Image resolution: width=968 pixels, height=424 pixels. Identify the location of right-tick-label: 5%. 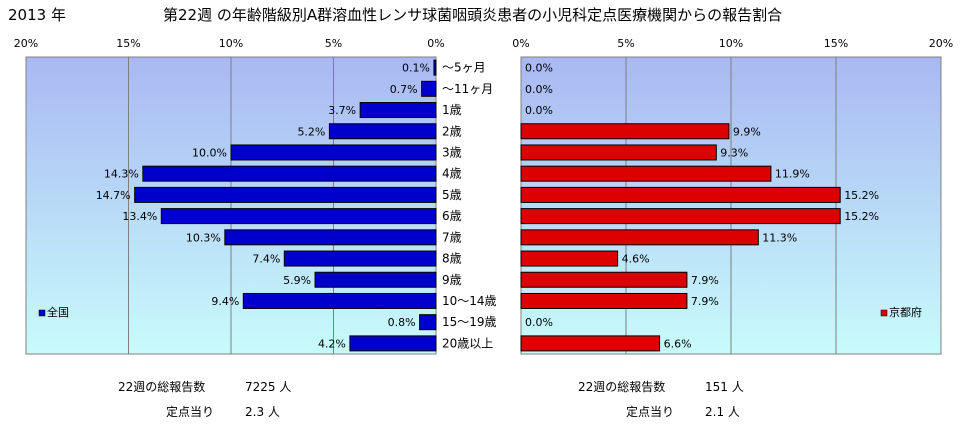
(625, 43).